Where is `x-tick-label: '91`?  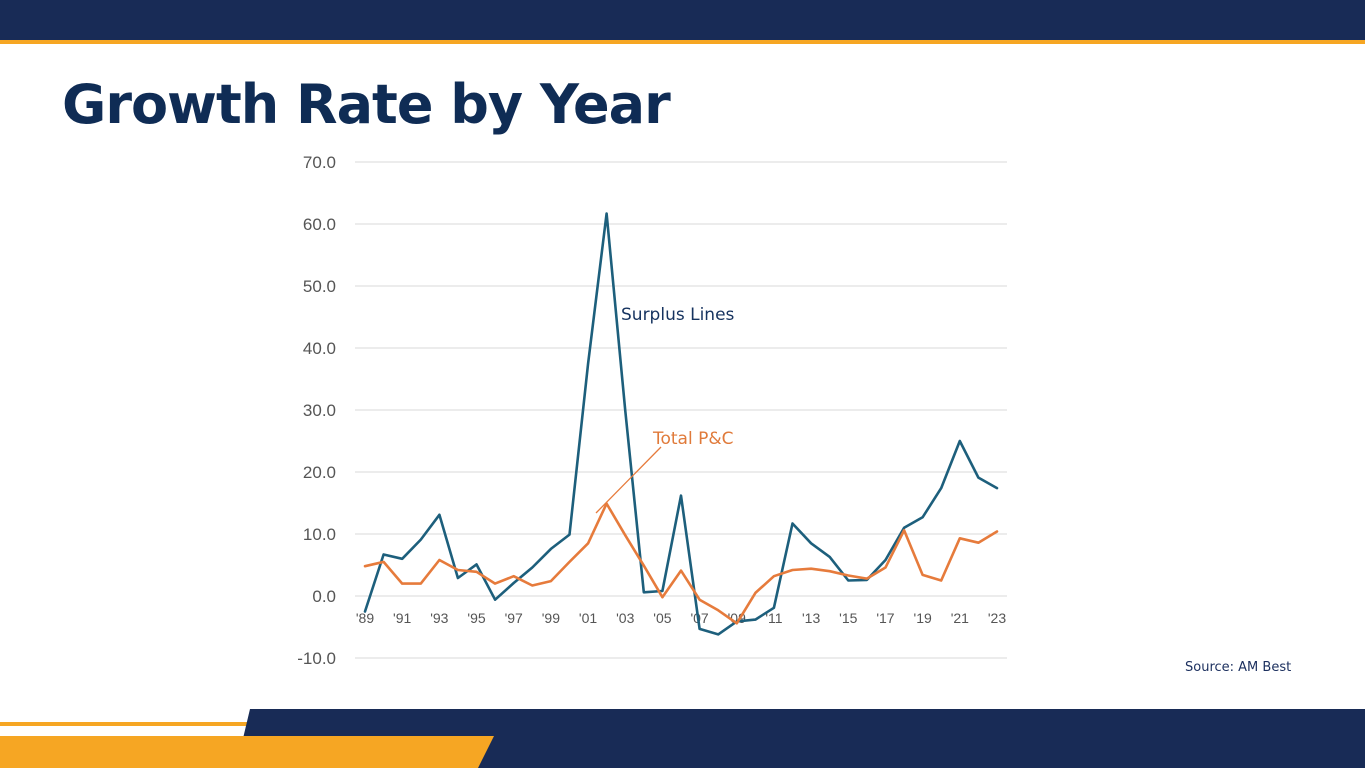 x-tick-label: '91 is located at coordinates (402, 618).